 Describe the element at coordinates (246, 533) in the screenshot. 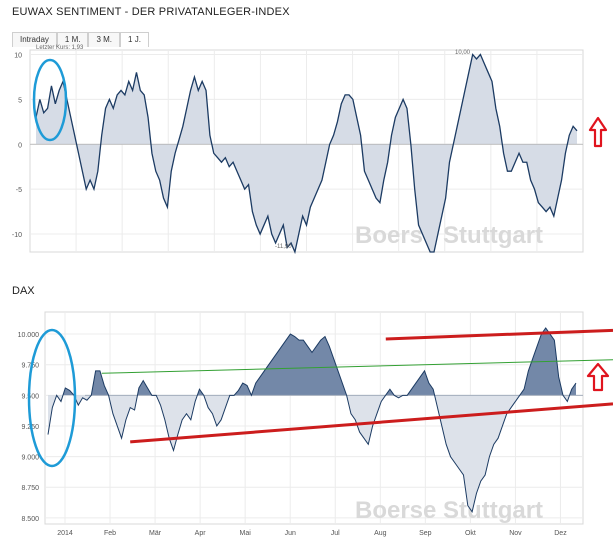

I see `dax-x-tick-label: Mai` at that location.